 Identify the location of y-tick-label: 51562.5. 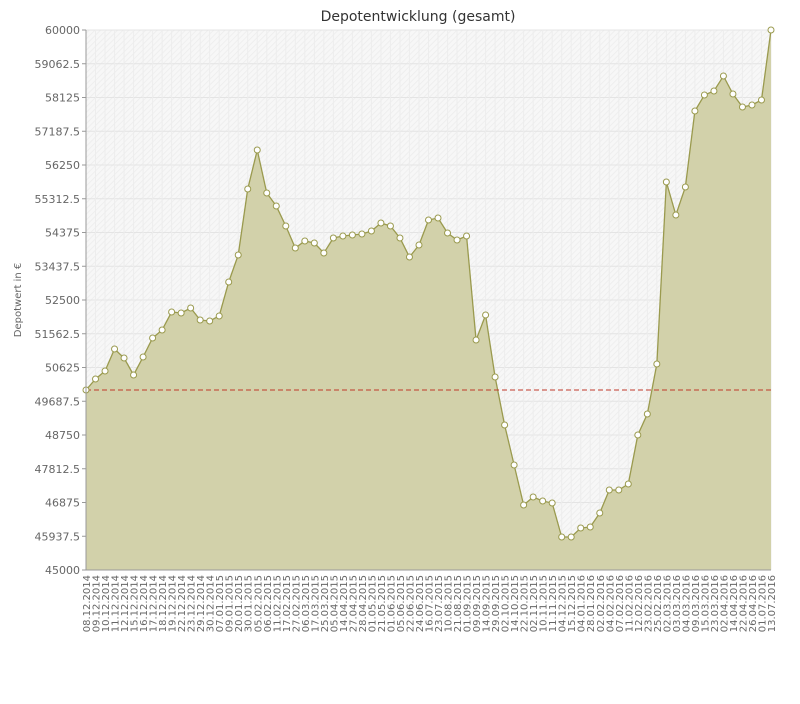
(58, 334).